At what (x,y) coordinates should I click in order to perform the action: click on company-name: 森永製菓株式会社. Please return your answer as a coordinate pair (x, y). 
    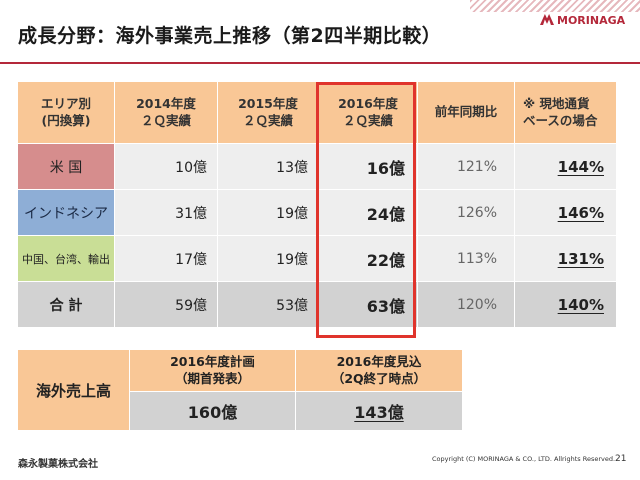
    Looking at the image, I should click on (58, 464).